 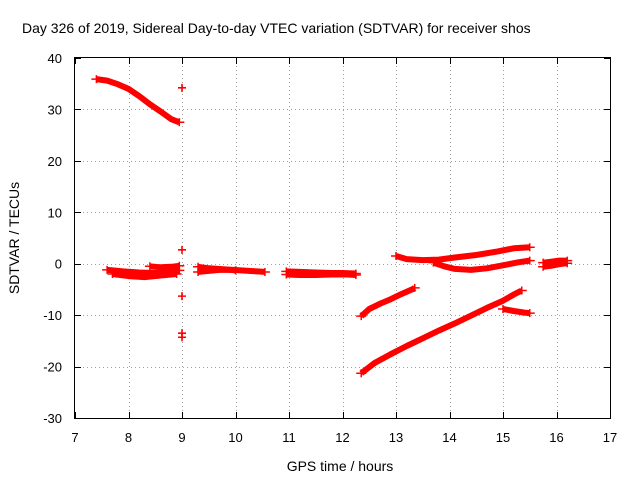 I want to click on series-arc-k, so click(x=463, y=253).